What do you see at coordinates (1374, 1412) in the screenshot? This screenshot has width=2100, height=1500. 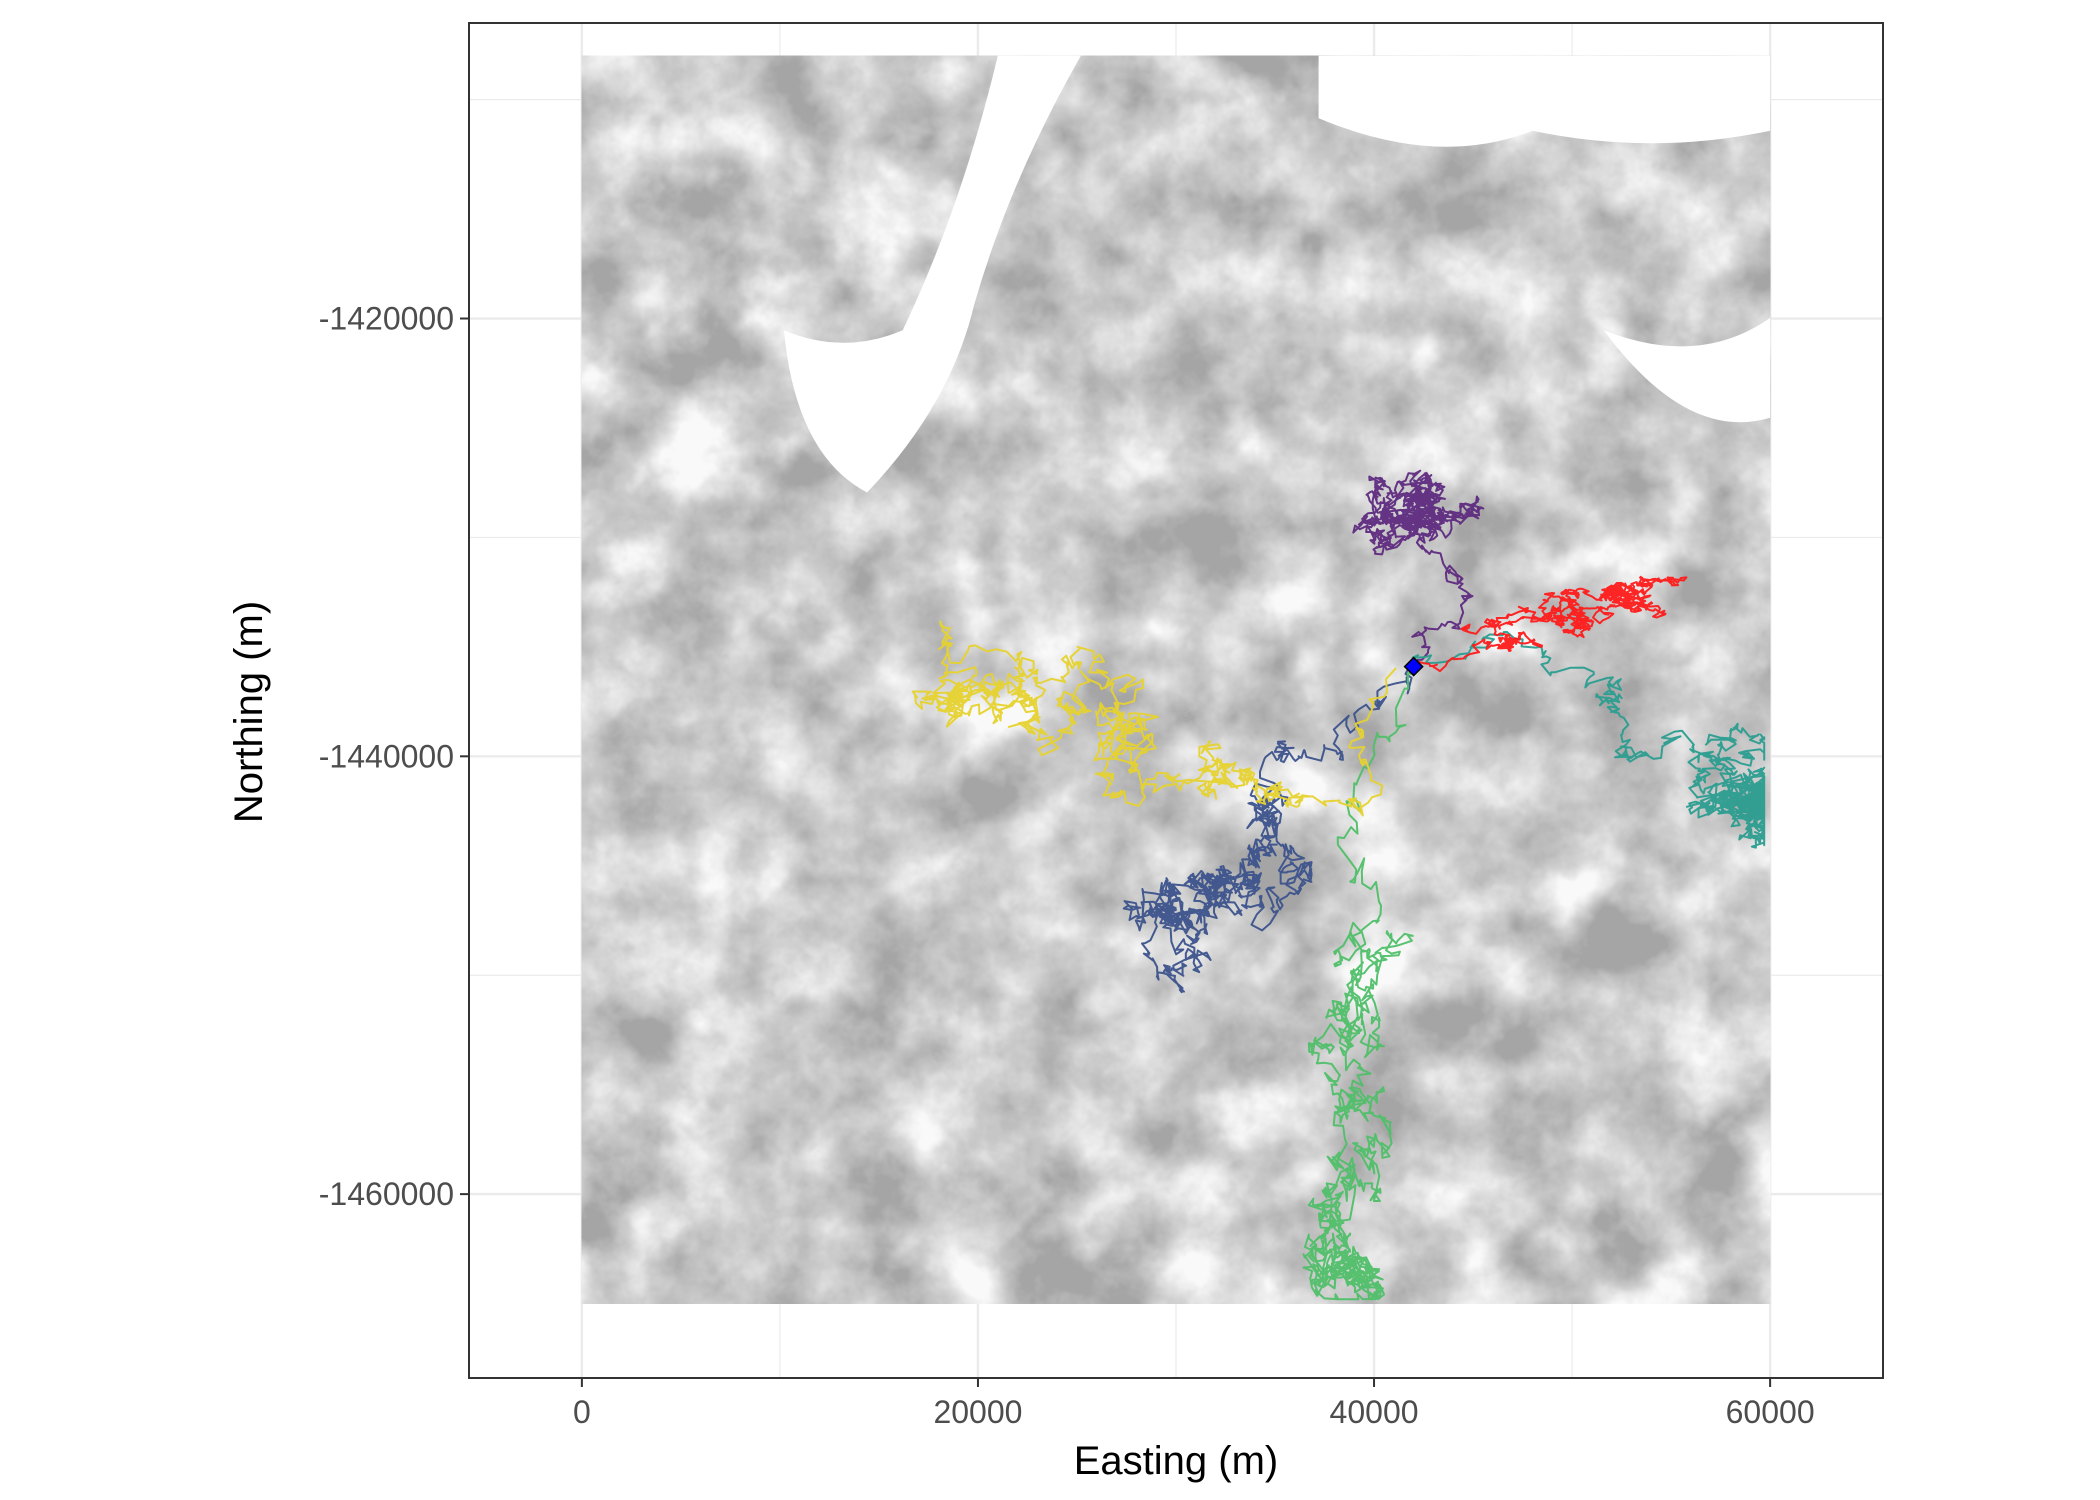 I see `x-tick-label: 40000` at bounding box center [1374, 1412].